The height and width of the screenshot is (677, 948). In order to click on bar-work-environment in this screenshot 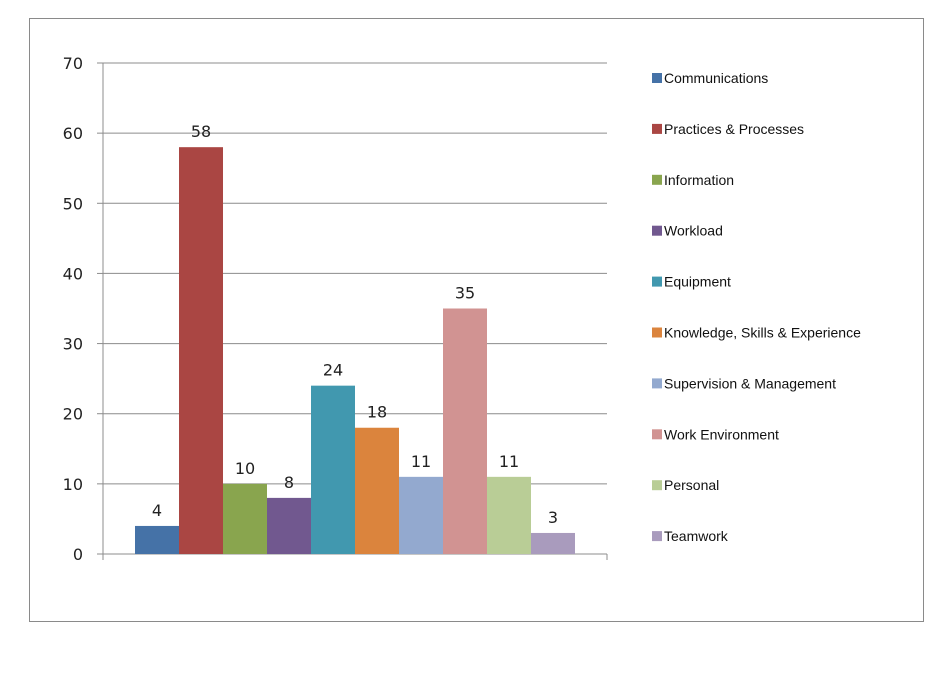, I will do `click(464, 431)`.